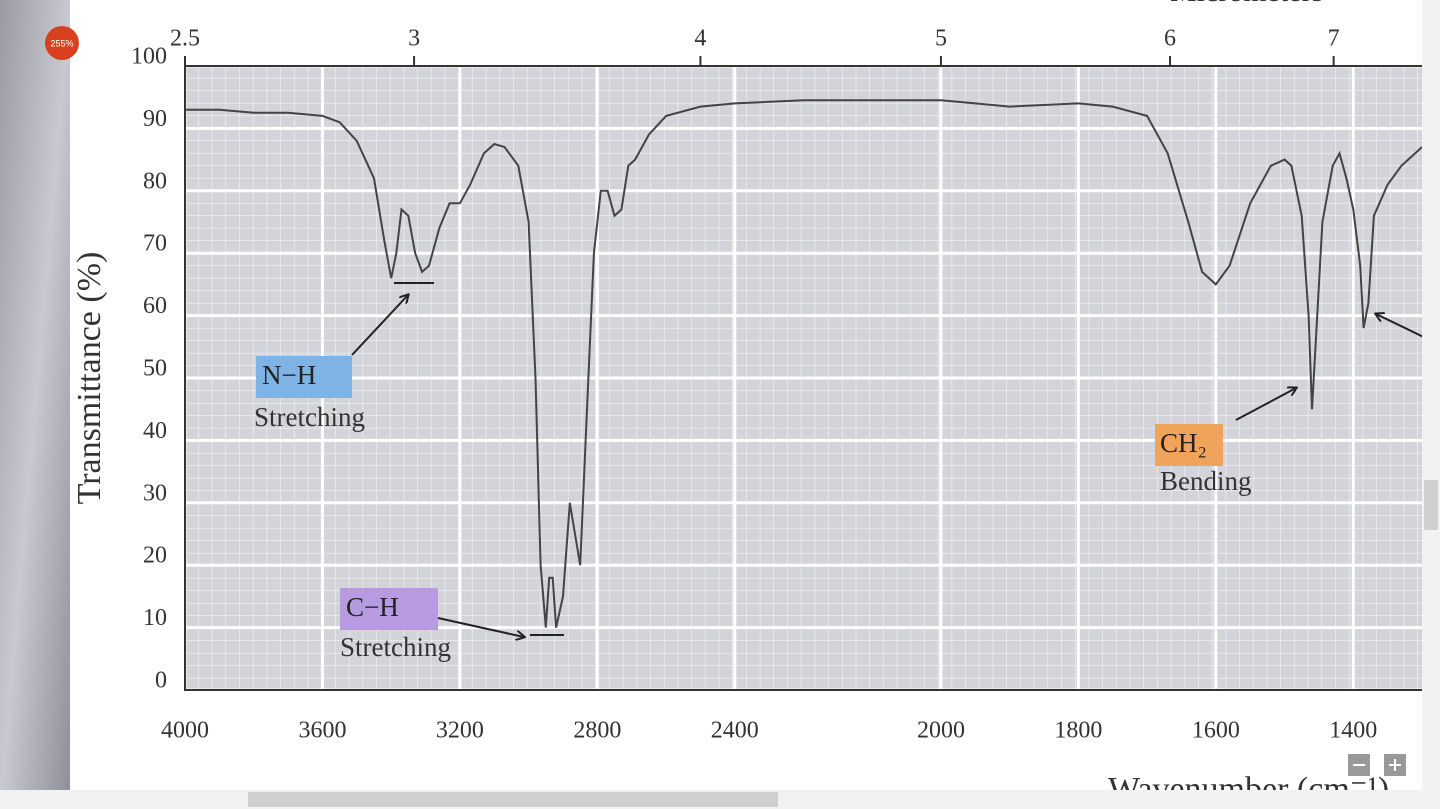 Image resolution: width=1440 pixels, height=809 pixels. I want to click on x2-tick-label: 7, so click(1334, 39).